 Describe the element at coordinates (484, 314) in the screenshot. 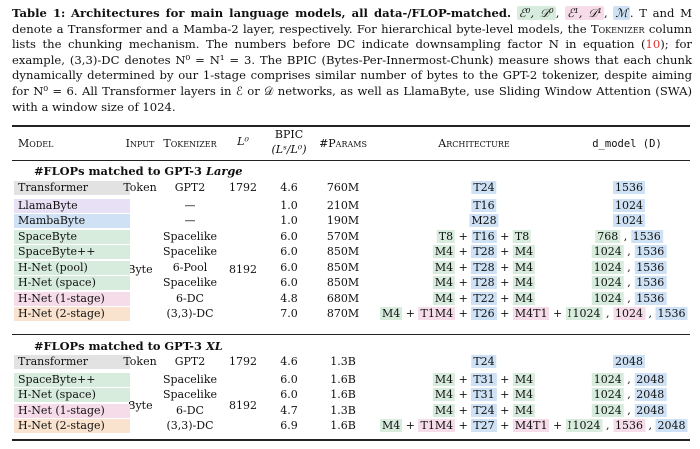

I see `s1-row-7-architecture: M4 + T1M4 + T26 + M4T1 + M4` at that location.